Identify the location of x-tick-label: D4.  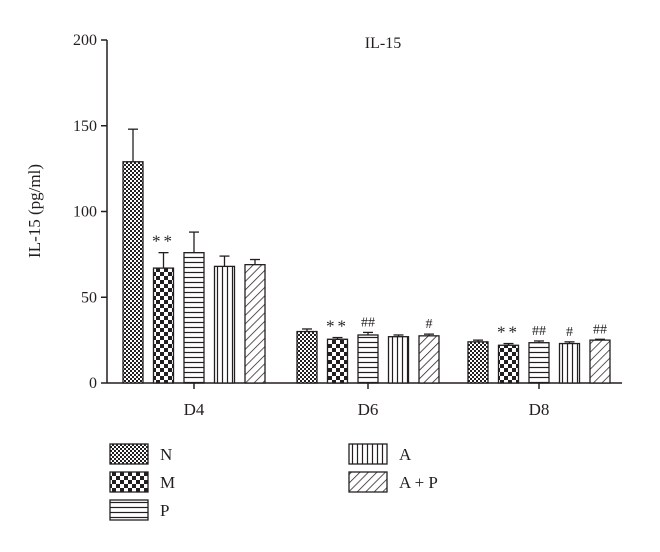
(194, 409).